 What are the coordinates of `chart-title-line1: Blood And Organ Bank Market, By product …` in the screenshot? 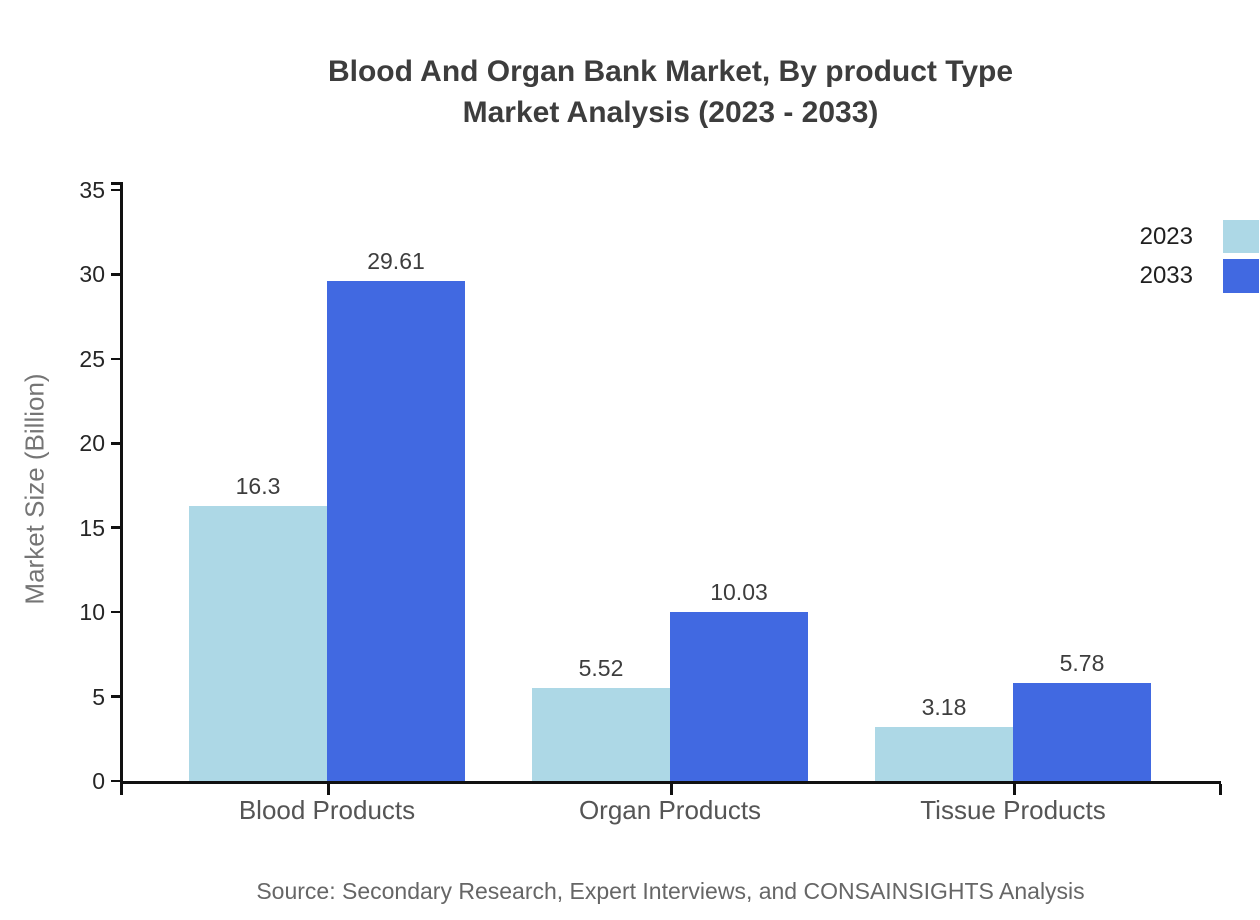 It's located at (670, 71).